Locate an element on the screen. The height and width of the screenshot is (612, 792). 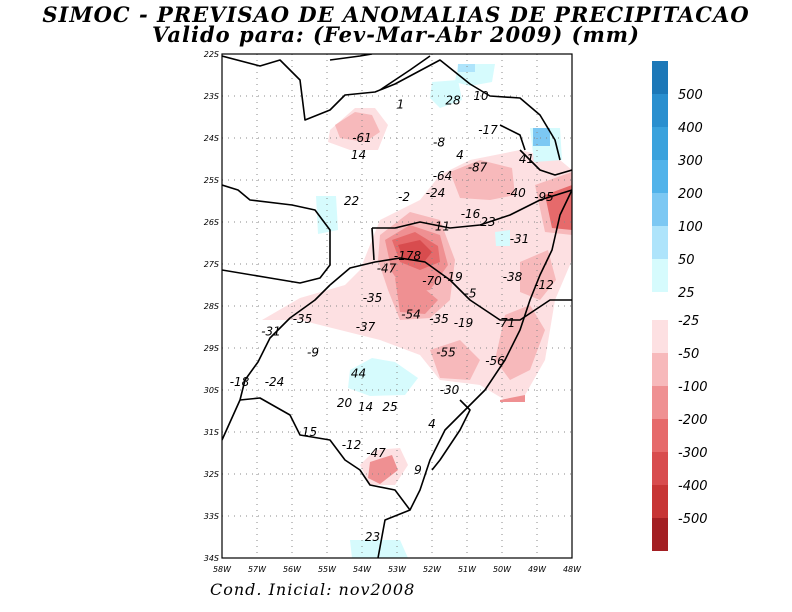
colorbar-label: -400 is located at coordinates (693, 486).